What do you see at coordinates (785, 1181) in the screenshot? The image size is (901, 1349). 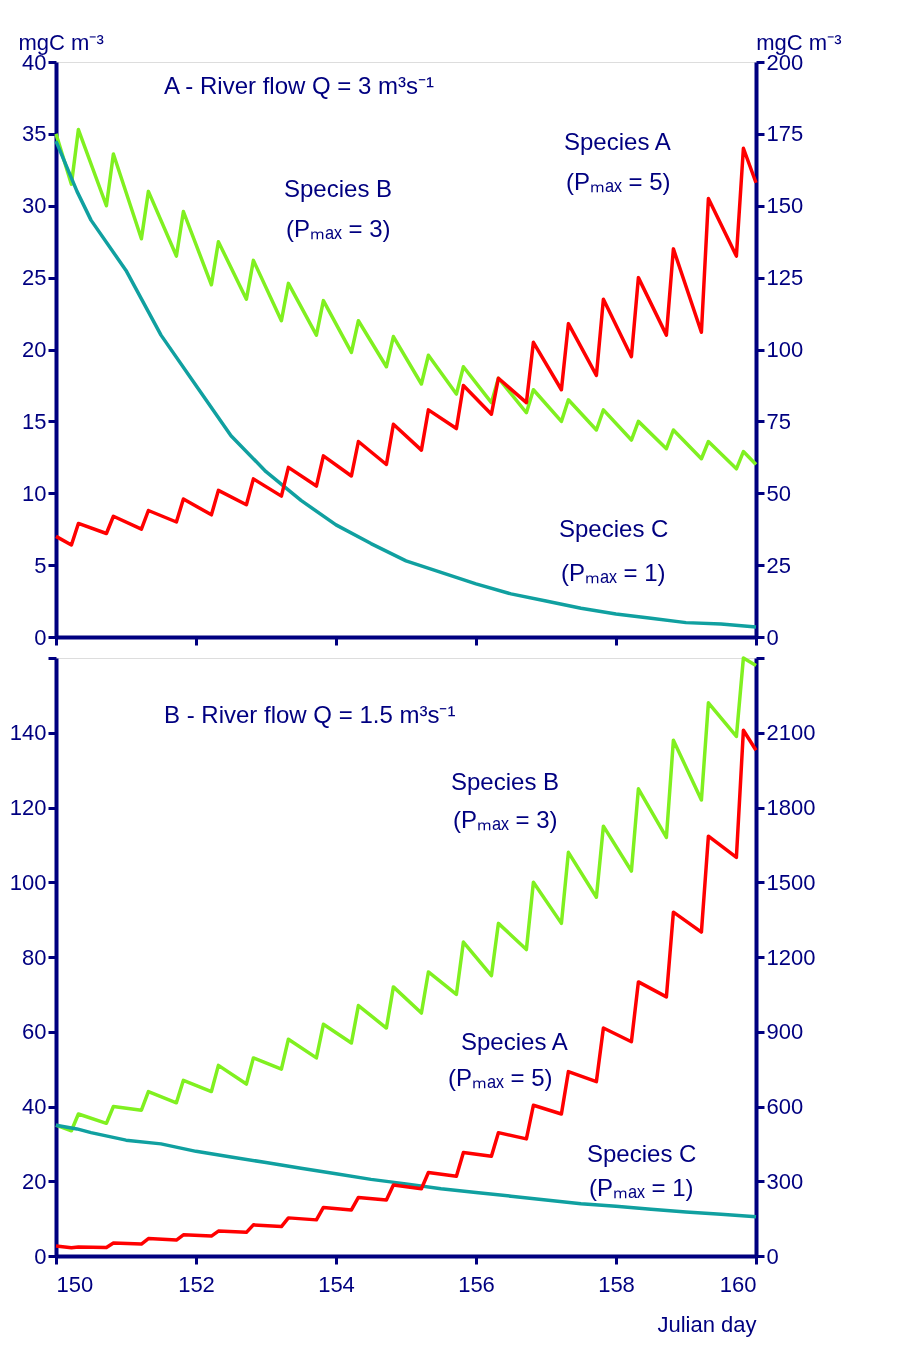 I see `y2-tick-label: 300` at bounding box center [785, 1181].